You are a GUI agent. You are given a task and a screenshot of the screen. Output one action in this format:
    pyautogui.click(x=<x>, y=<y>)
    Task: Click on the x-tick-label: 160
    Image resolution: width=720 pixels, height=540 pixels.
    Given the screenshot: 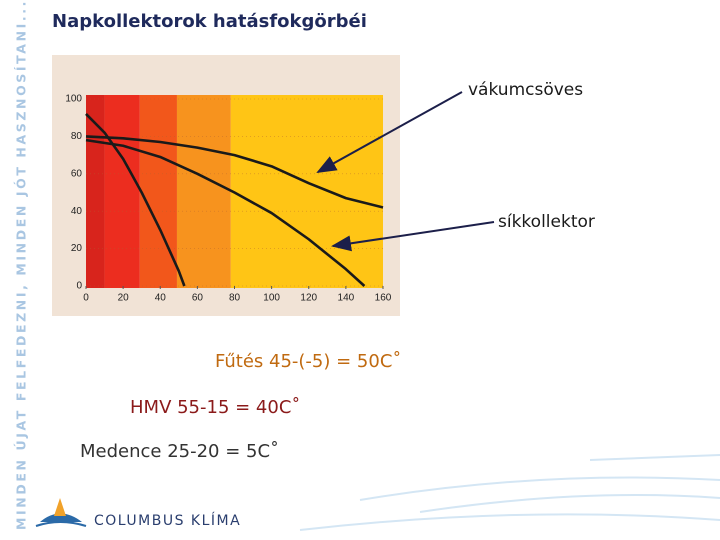 What is the action you would take?
    pyautogui.click(x=383, y=298)
    